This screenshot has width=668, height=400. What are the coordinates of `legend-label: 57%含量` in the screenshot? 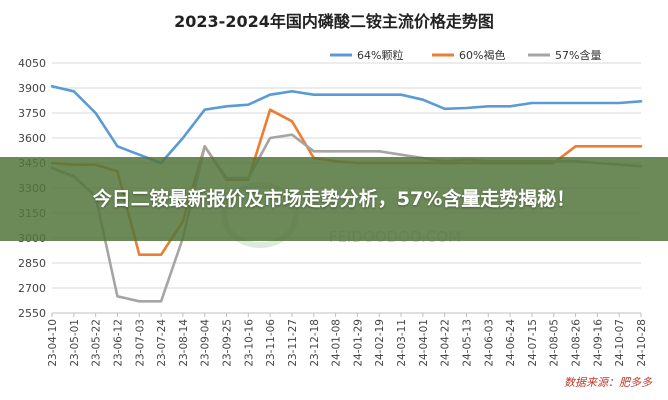 It's located at (578, 55).